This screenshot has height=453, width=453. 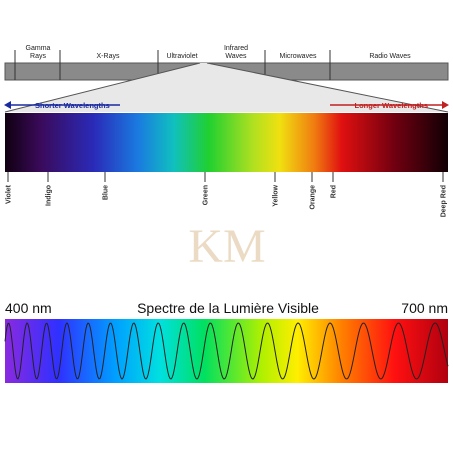 I want to click on band-label: Microwaves, so click(x=298, y=56).